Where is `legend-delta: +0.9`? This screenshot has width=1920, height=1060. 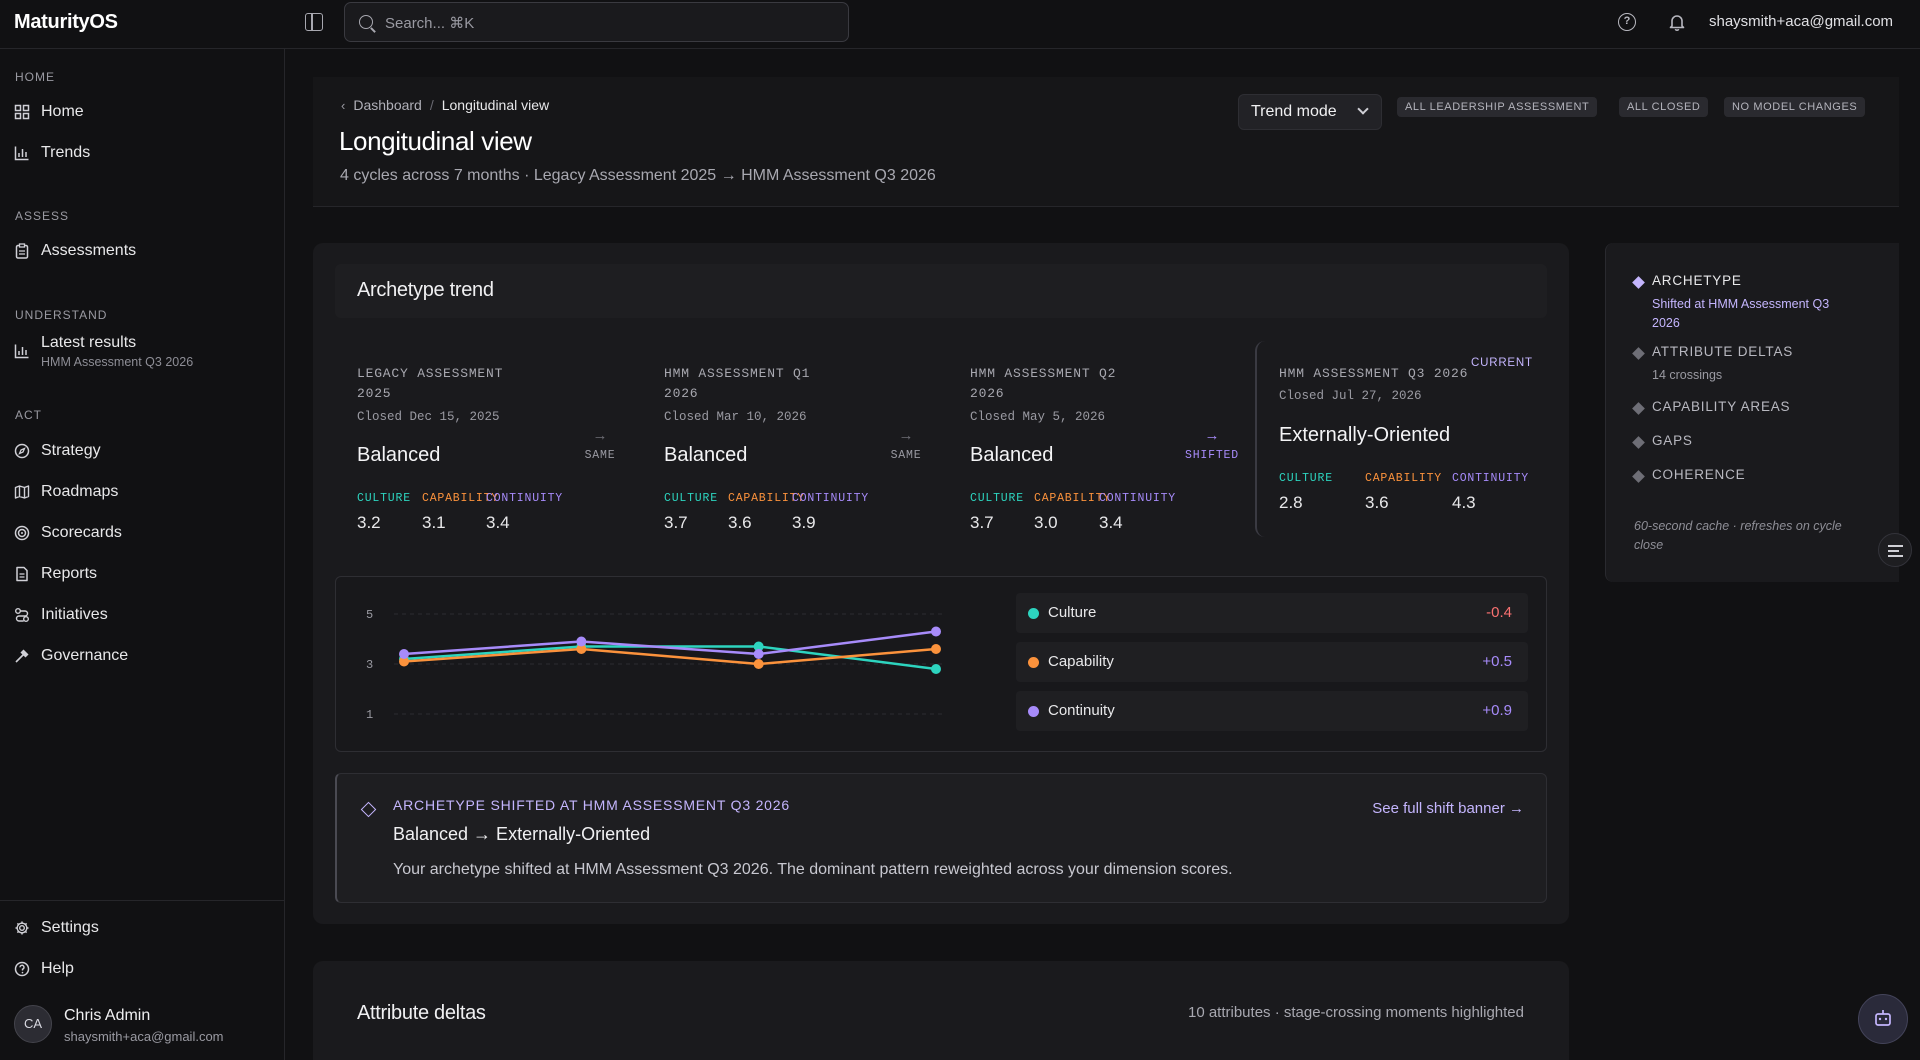 legend-delta: +0.9 is located at coordinates (1497, 710).